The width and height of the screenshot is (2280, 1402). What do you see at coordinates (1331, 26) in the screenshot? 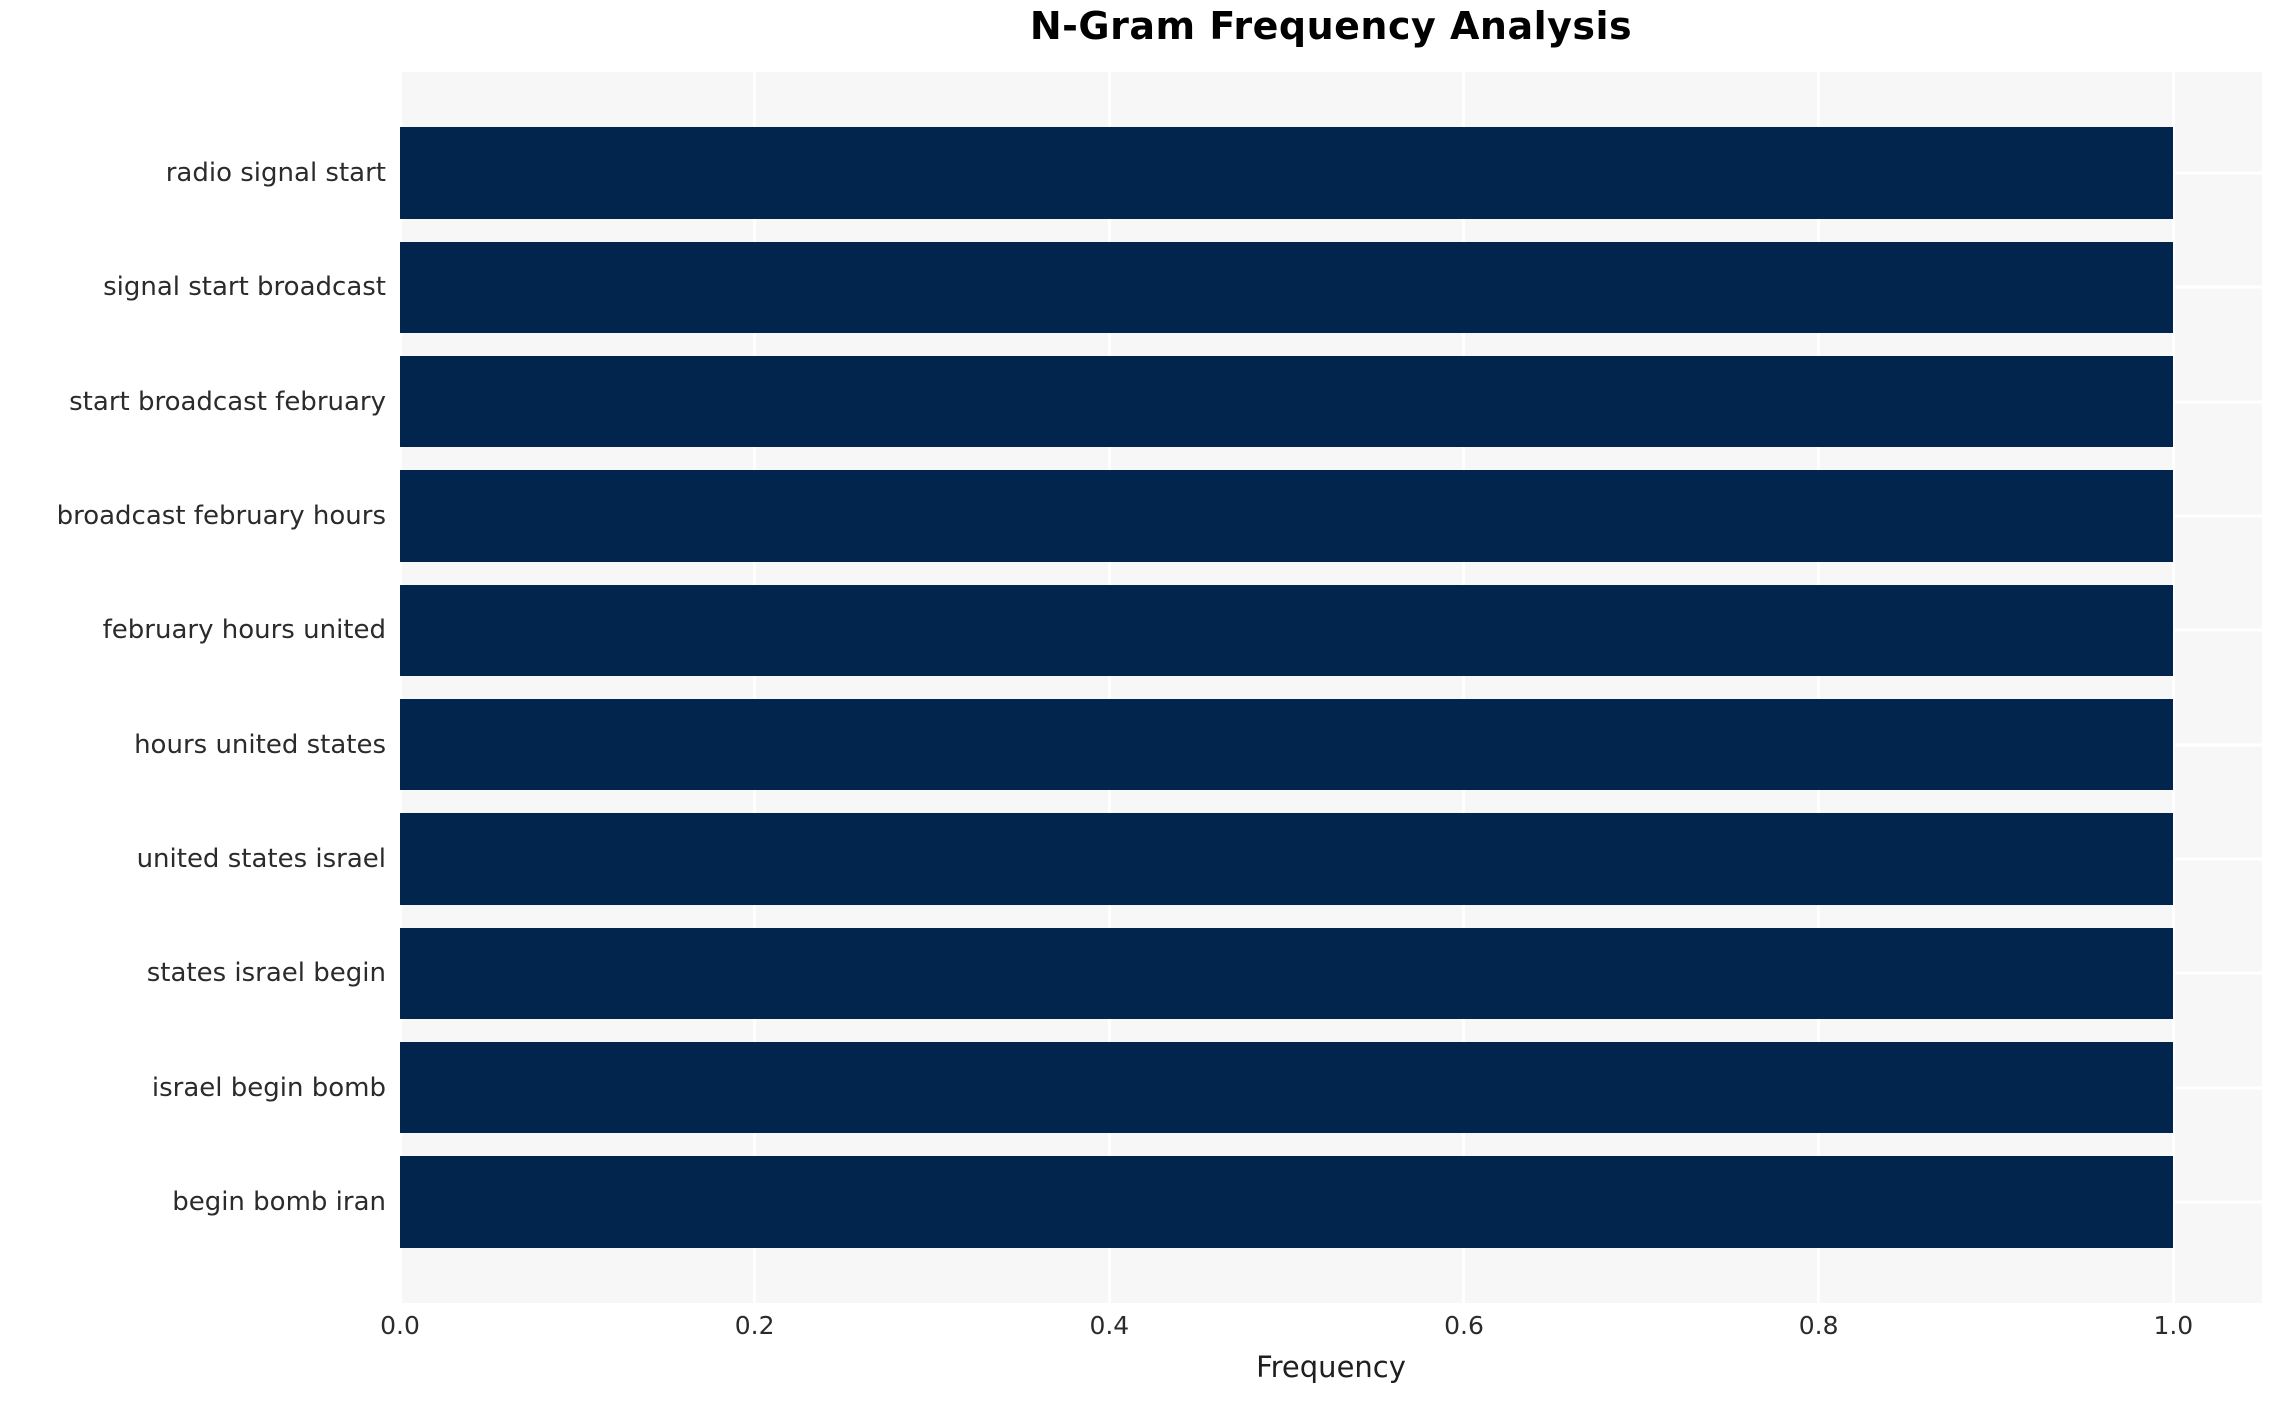
I see `chart-title: N-Gram Frequency Analysis` at bounding box center [1331, 26].